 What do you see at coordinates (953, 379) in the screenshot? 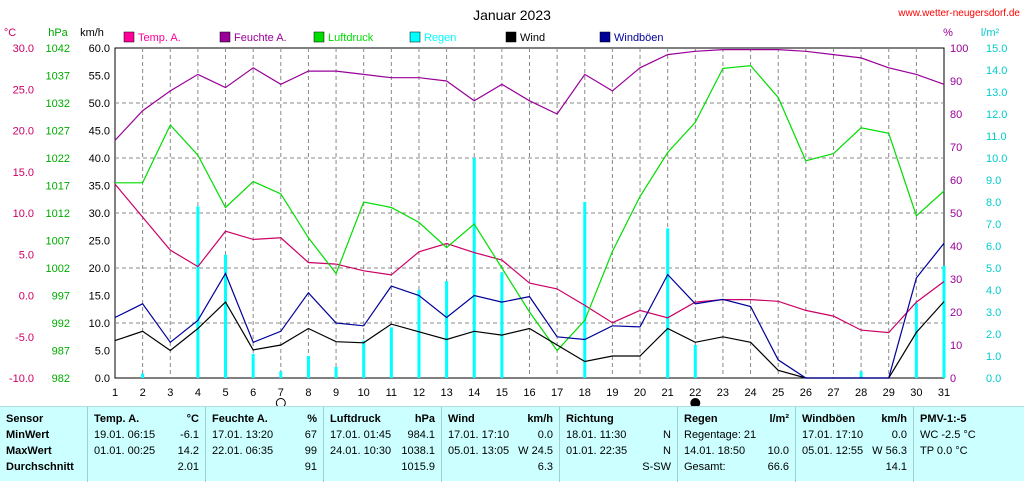
I see `humidity-tick-label: 0` at bounding box center [953, 379].